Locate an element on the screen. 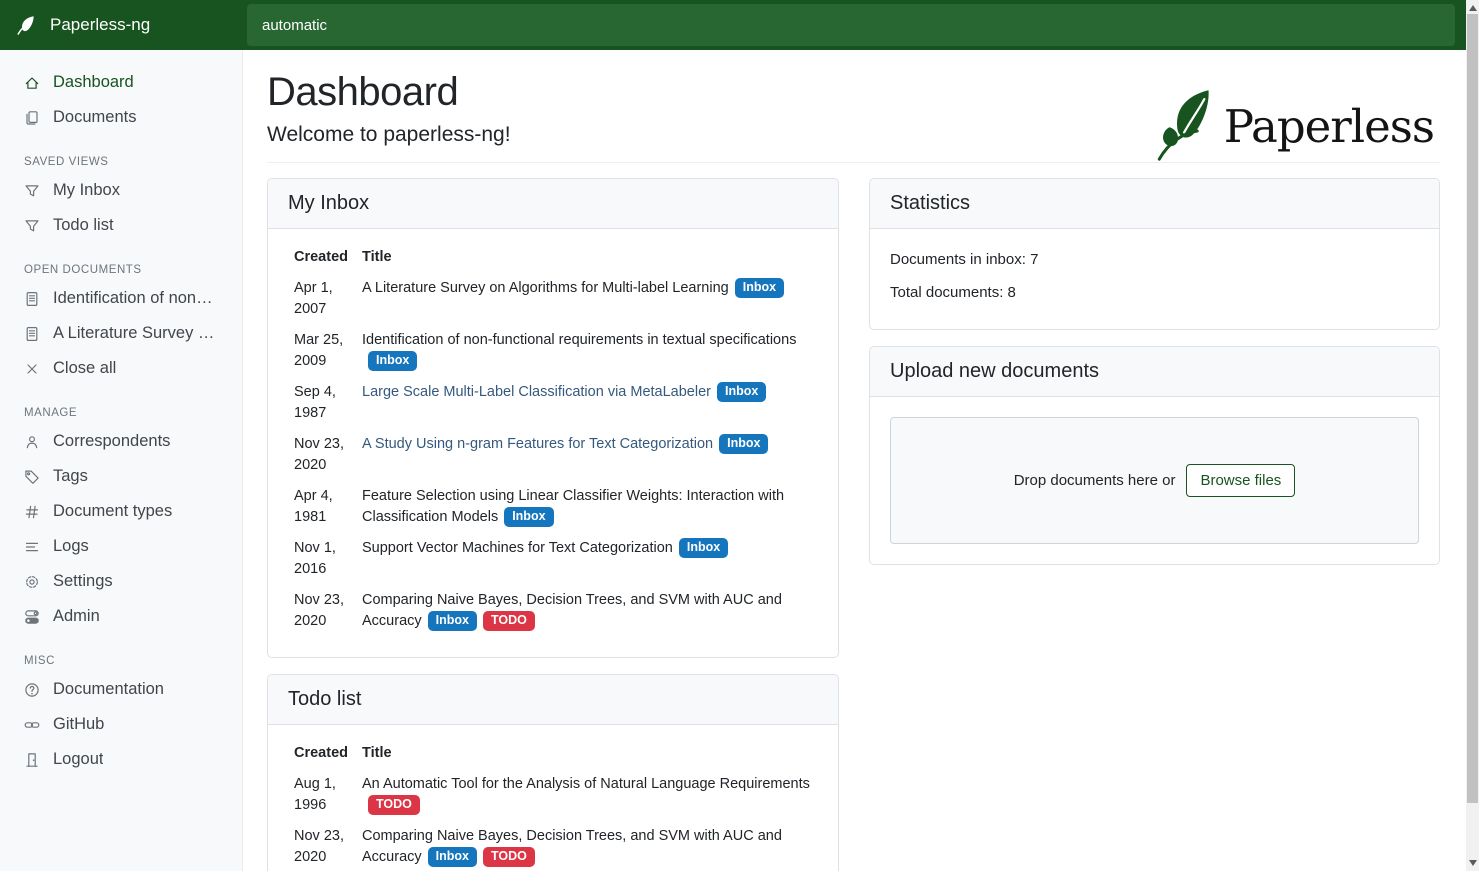  page-title: Dashboard is located at coordinates (363, 92).